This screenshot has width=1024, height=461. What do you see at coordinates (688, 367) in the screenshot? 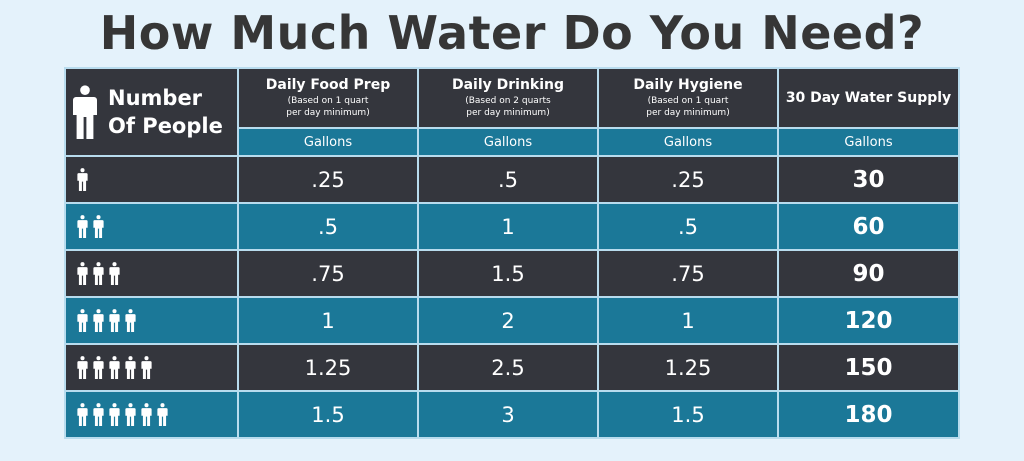
I see `hygiene-cell: 1.25` at bounding box center [688, 367].